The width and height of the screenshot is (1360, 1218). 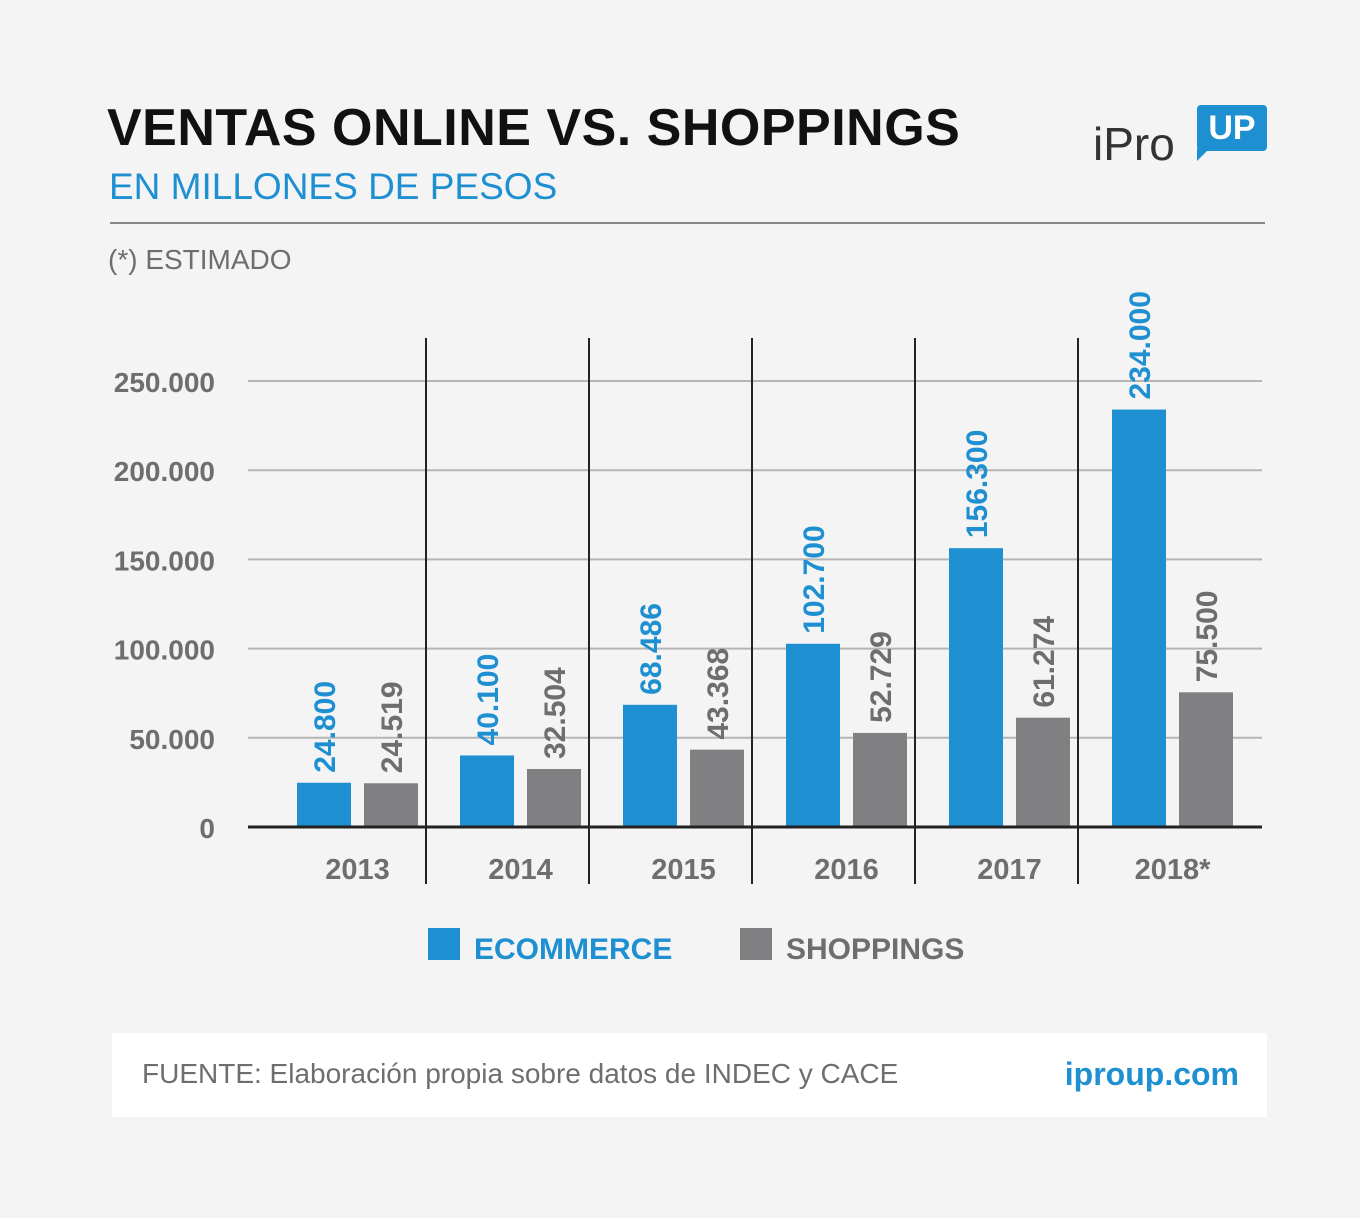 I want to click on x-tick-label: 2013, so click(x=357, y=870).